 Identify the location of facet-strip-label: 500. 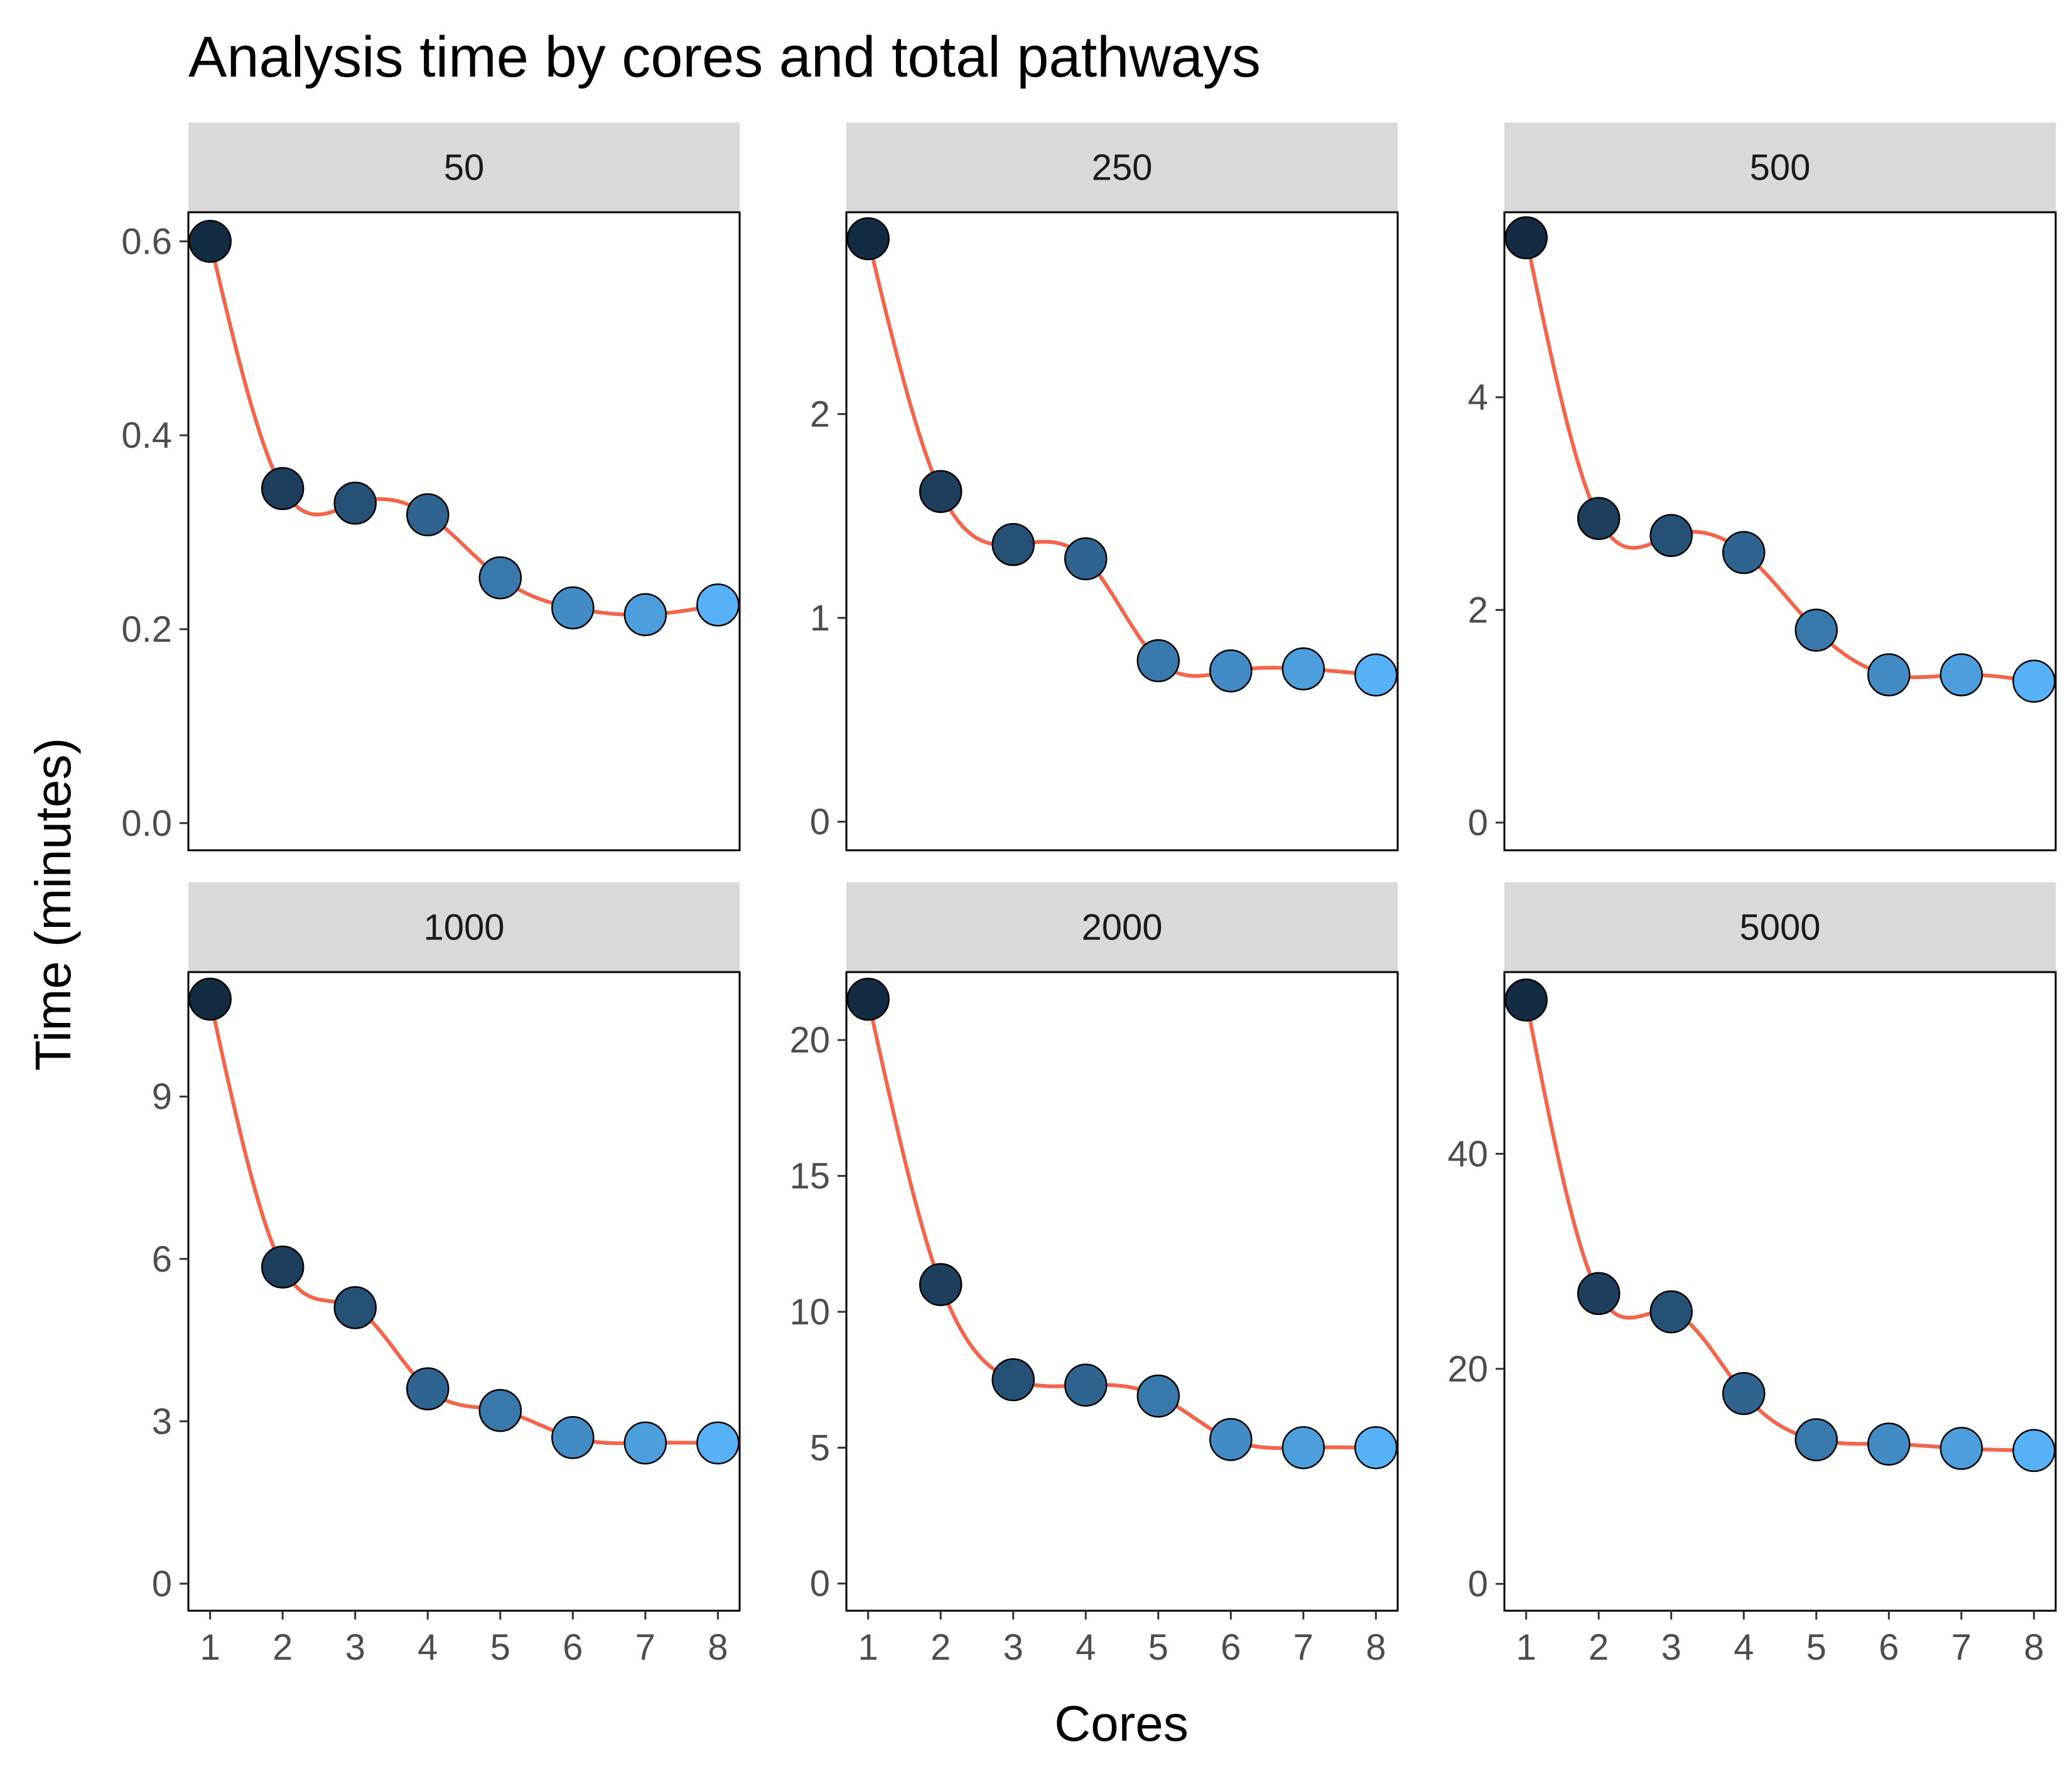
(1781, 168).